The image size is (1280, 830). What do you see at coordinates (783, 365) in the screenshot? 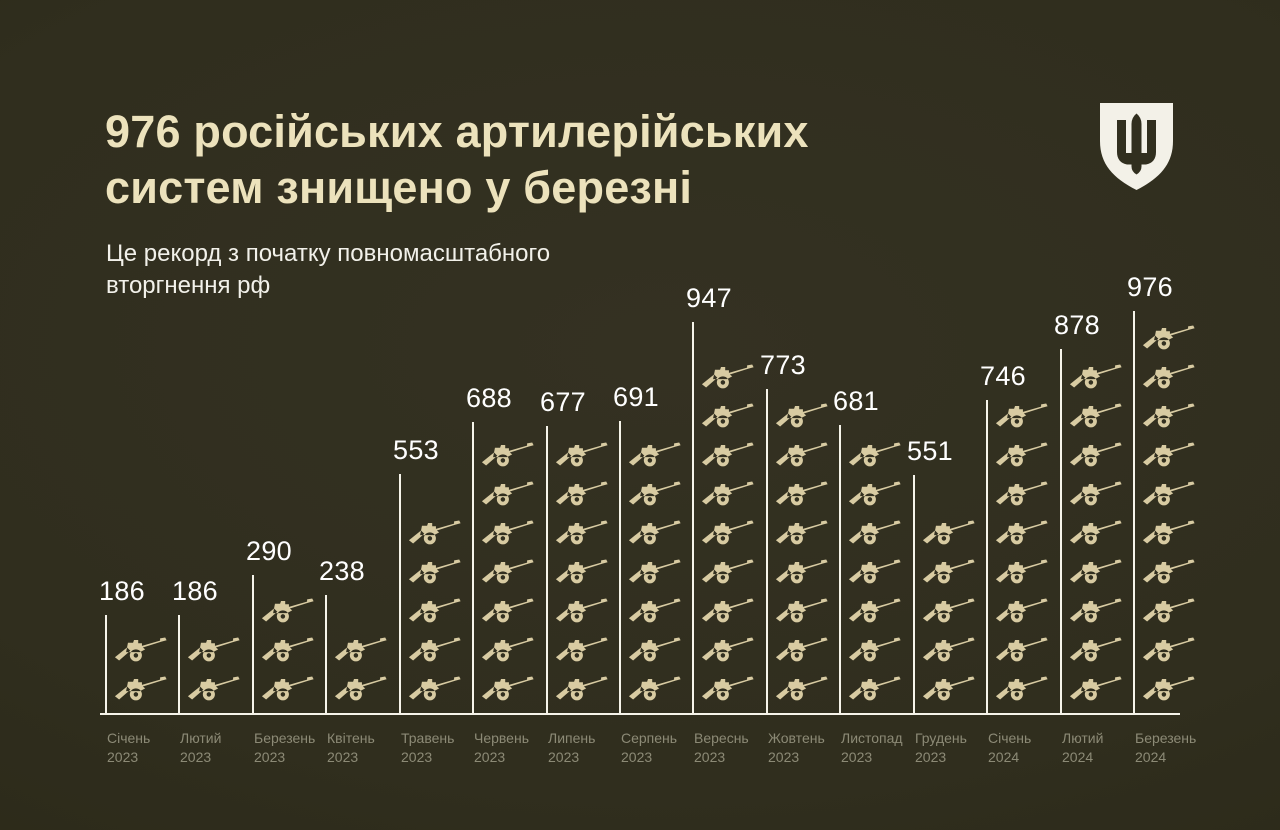
I see `bar-value-label: 773` at bounding box center [783, 365].